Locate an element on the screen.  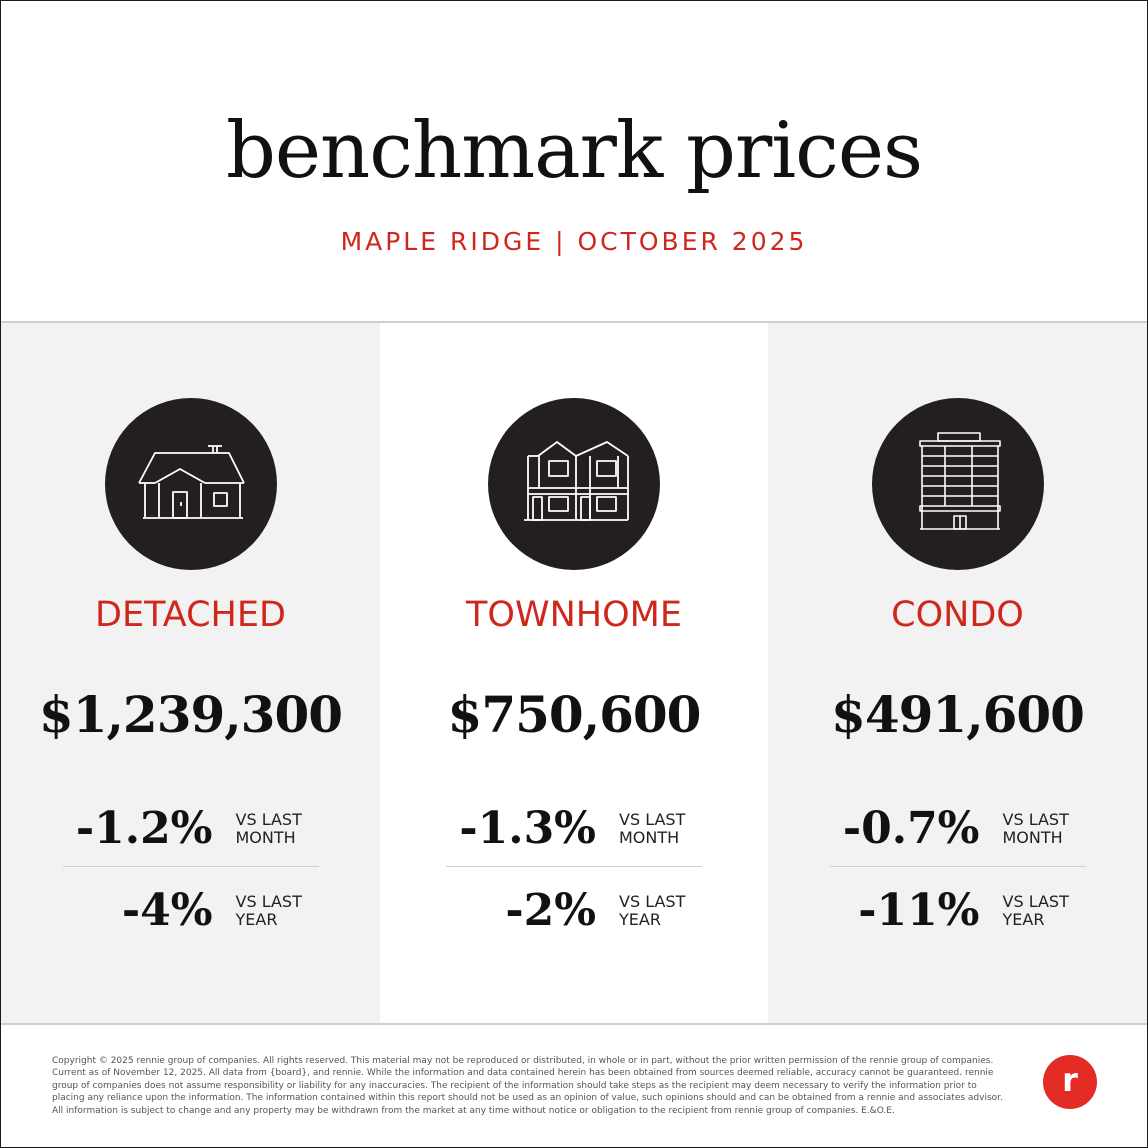
page-subtitle: MAPLE RIDGE | OCTOBER 2025 is located at coordinates (574, 241).